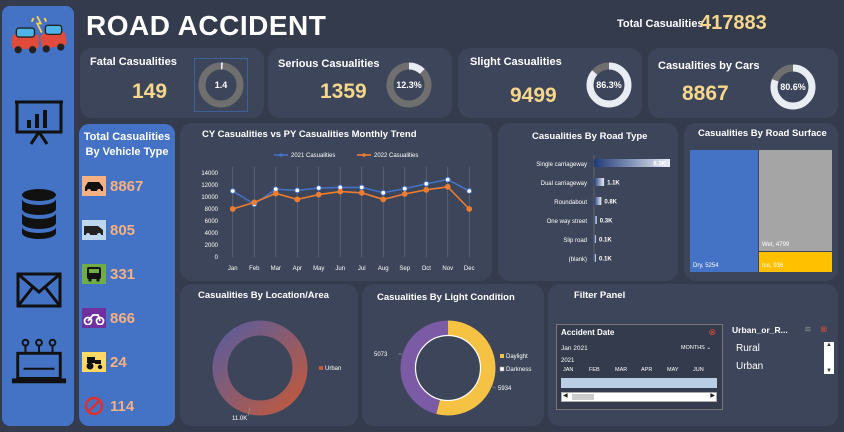 The image size is (844, 432). I want to click on scroll-up-icon: ▲, so click(829, 345).